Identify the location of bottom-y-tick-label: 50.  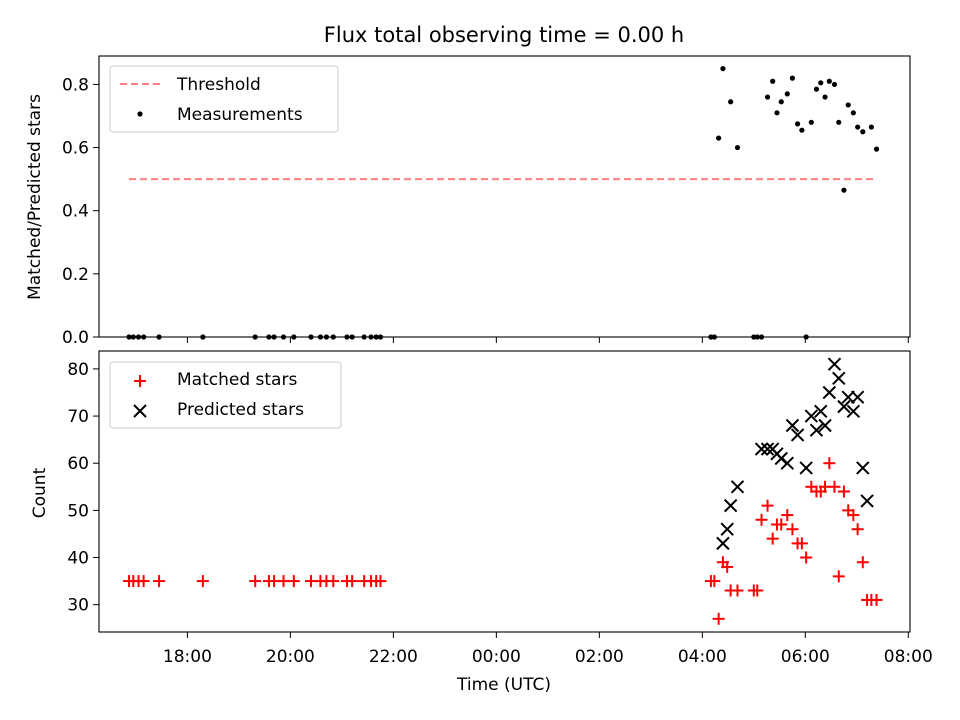
(78, 511).